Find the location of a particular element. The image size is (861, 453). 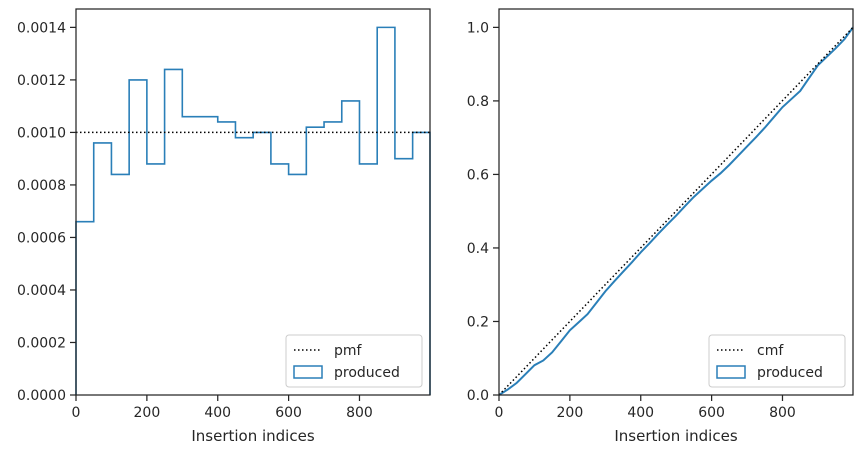

y-tick-label: 1.0 is located at coordinates (478, 28).